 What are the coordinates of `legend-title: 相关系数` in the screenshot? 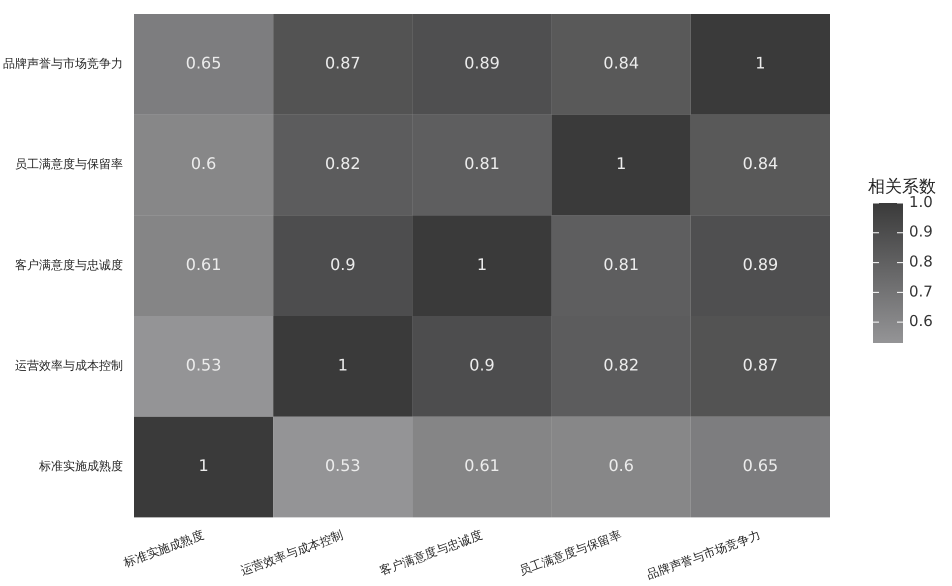 It's located at (902, 187).